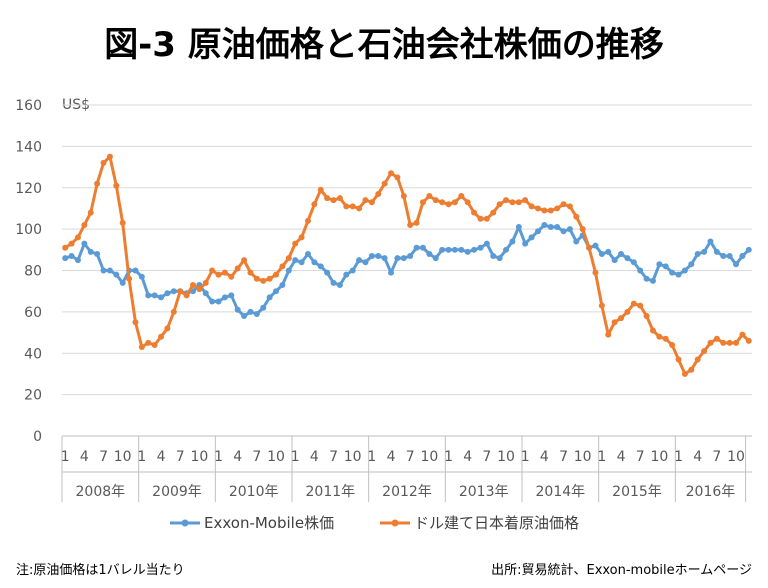  What do you see at coordinates (254, 492) in the screenshot?
I see `x-year-label: 2010年` at bounding box center [254, 492].